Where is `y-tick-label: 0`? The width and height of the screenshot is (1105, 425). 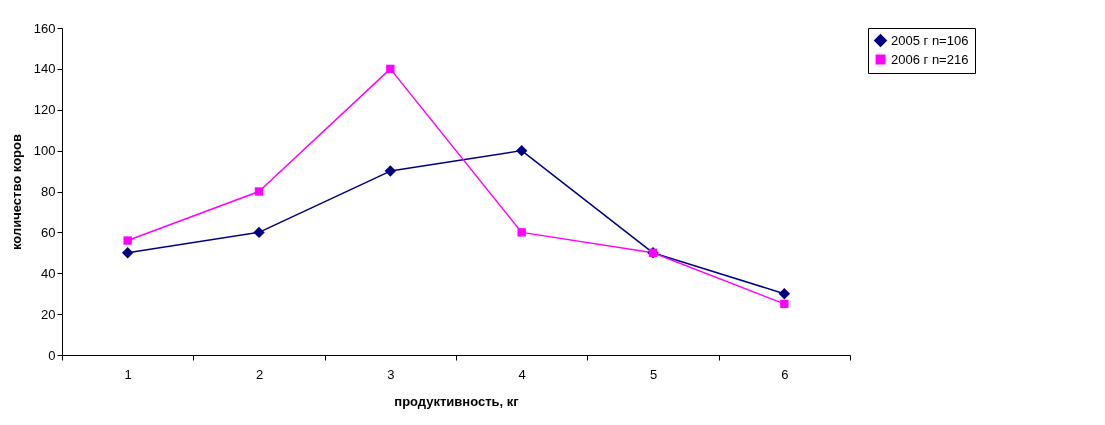
y-tick-label: 0 is located at coordinates (52, 355).